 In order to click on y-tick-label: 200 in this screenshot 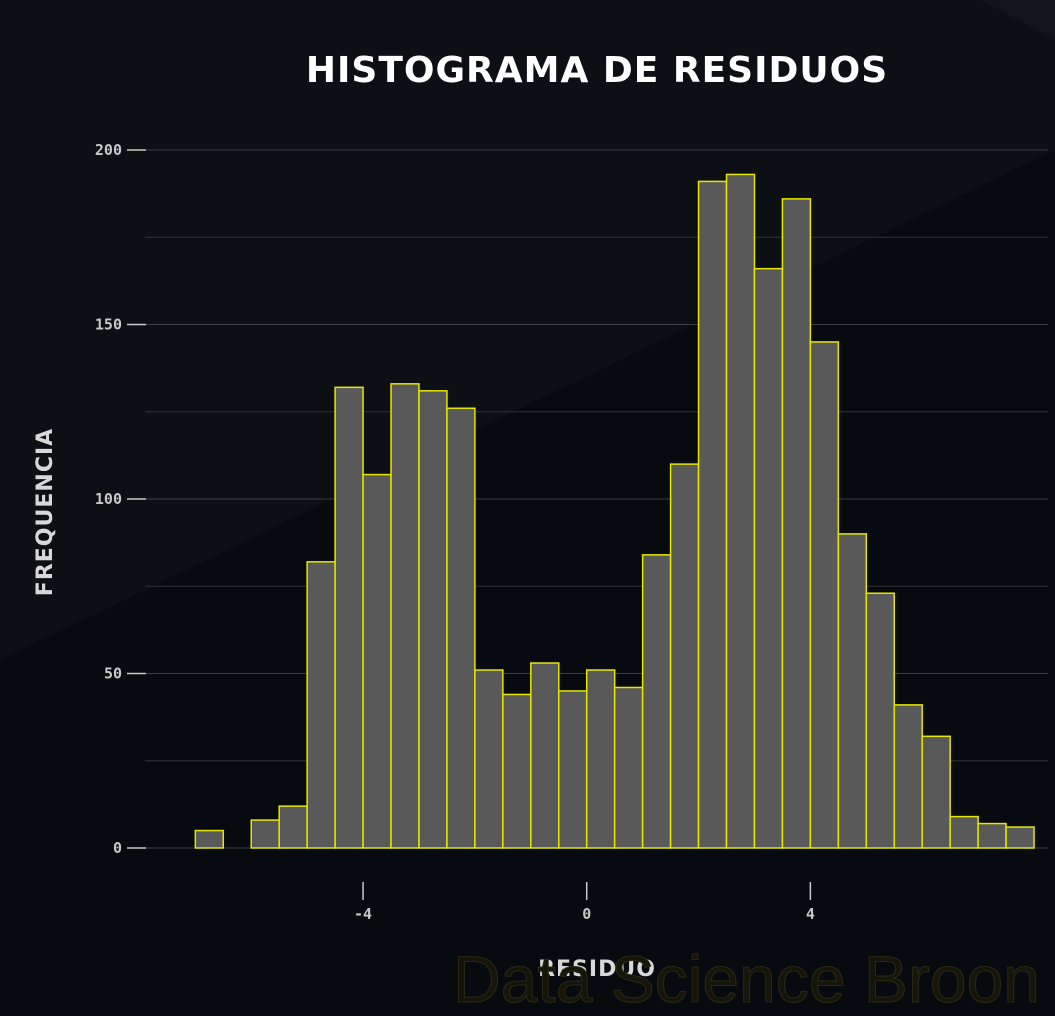, I will do `click(108, 150)`.